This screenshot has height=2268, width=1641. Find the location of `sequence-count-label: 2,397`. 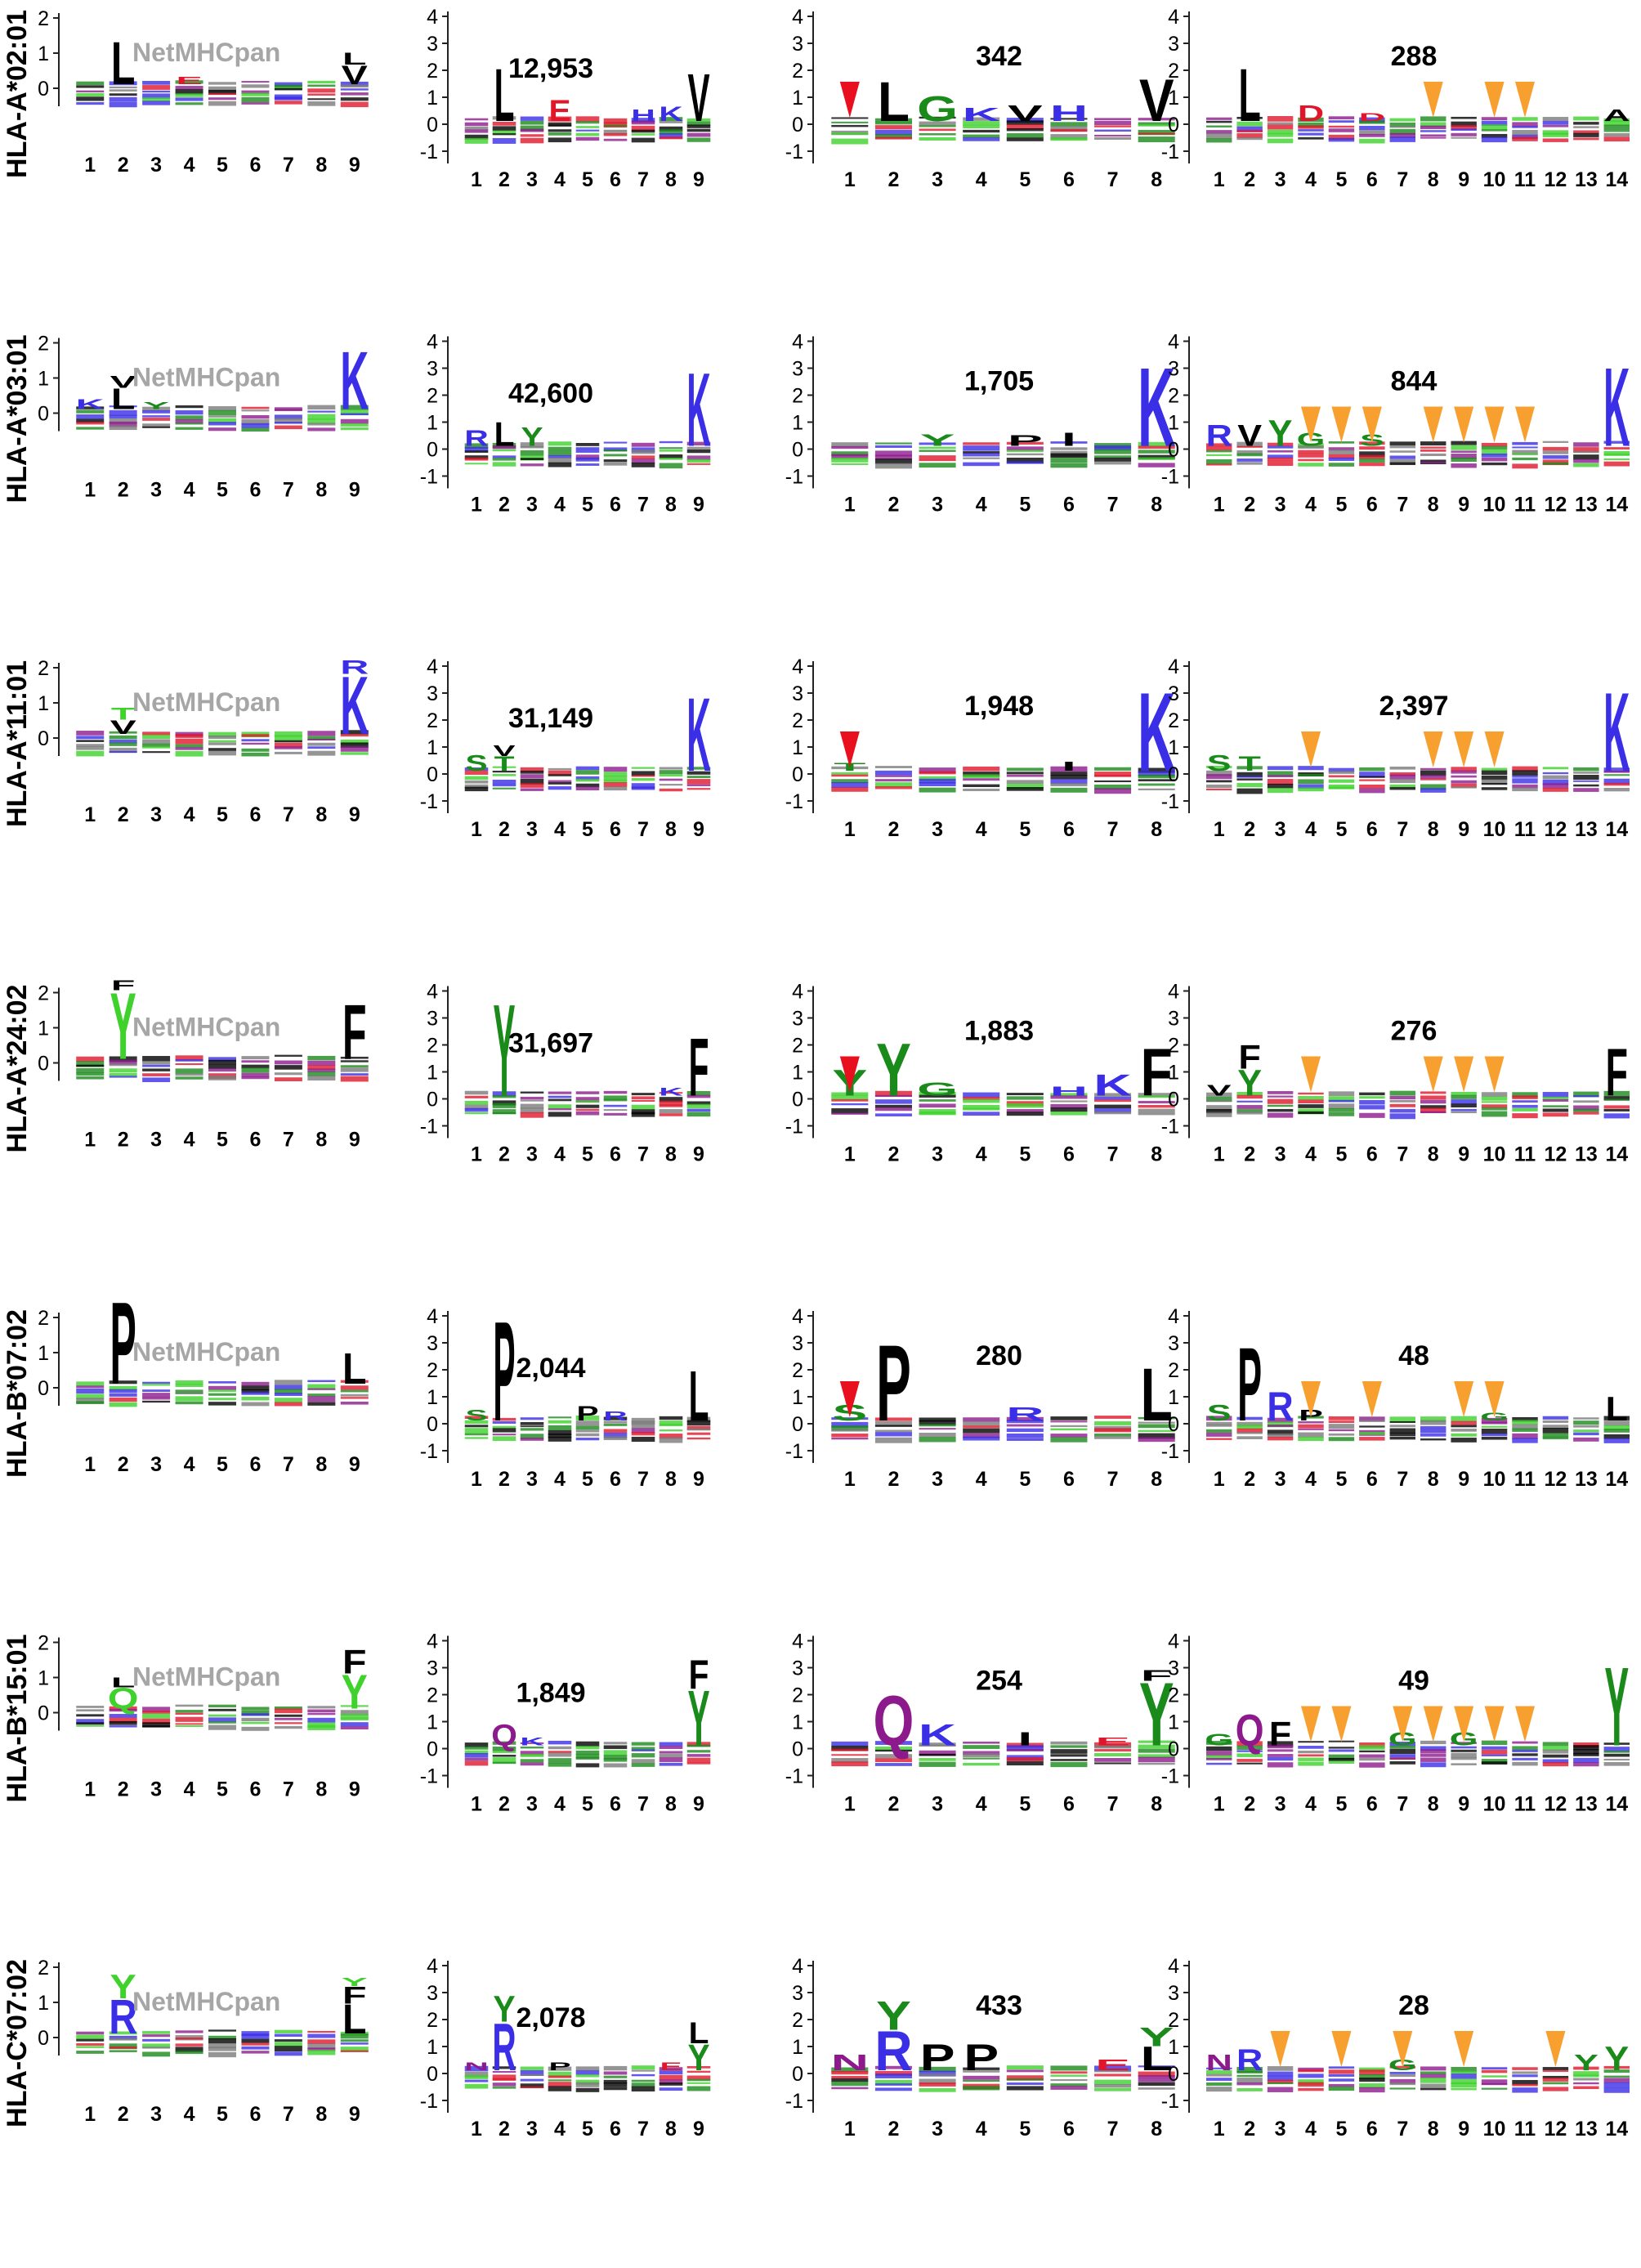

sequence-count-label: 2,397 is located at coordinates (1413, 706).